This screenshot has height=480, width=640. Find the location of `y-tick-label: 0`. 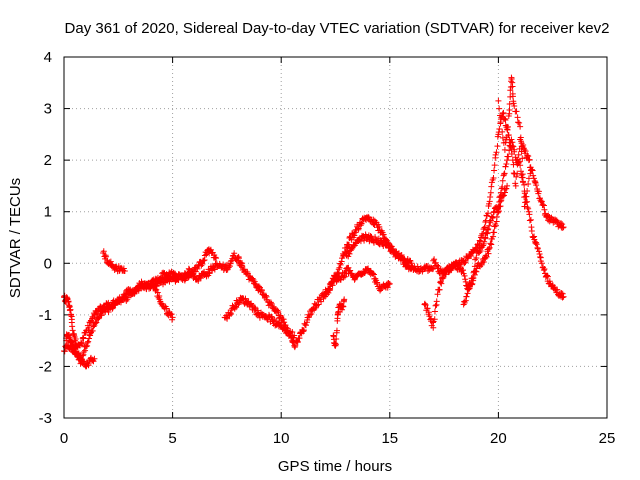

y-tick-label: 0 is located at coordinates (48, 263).